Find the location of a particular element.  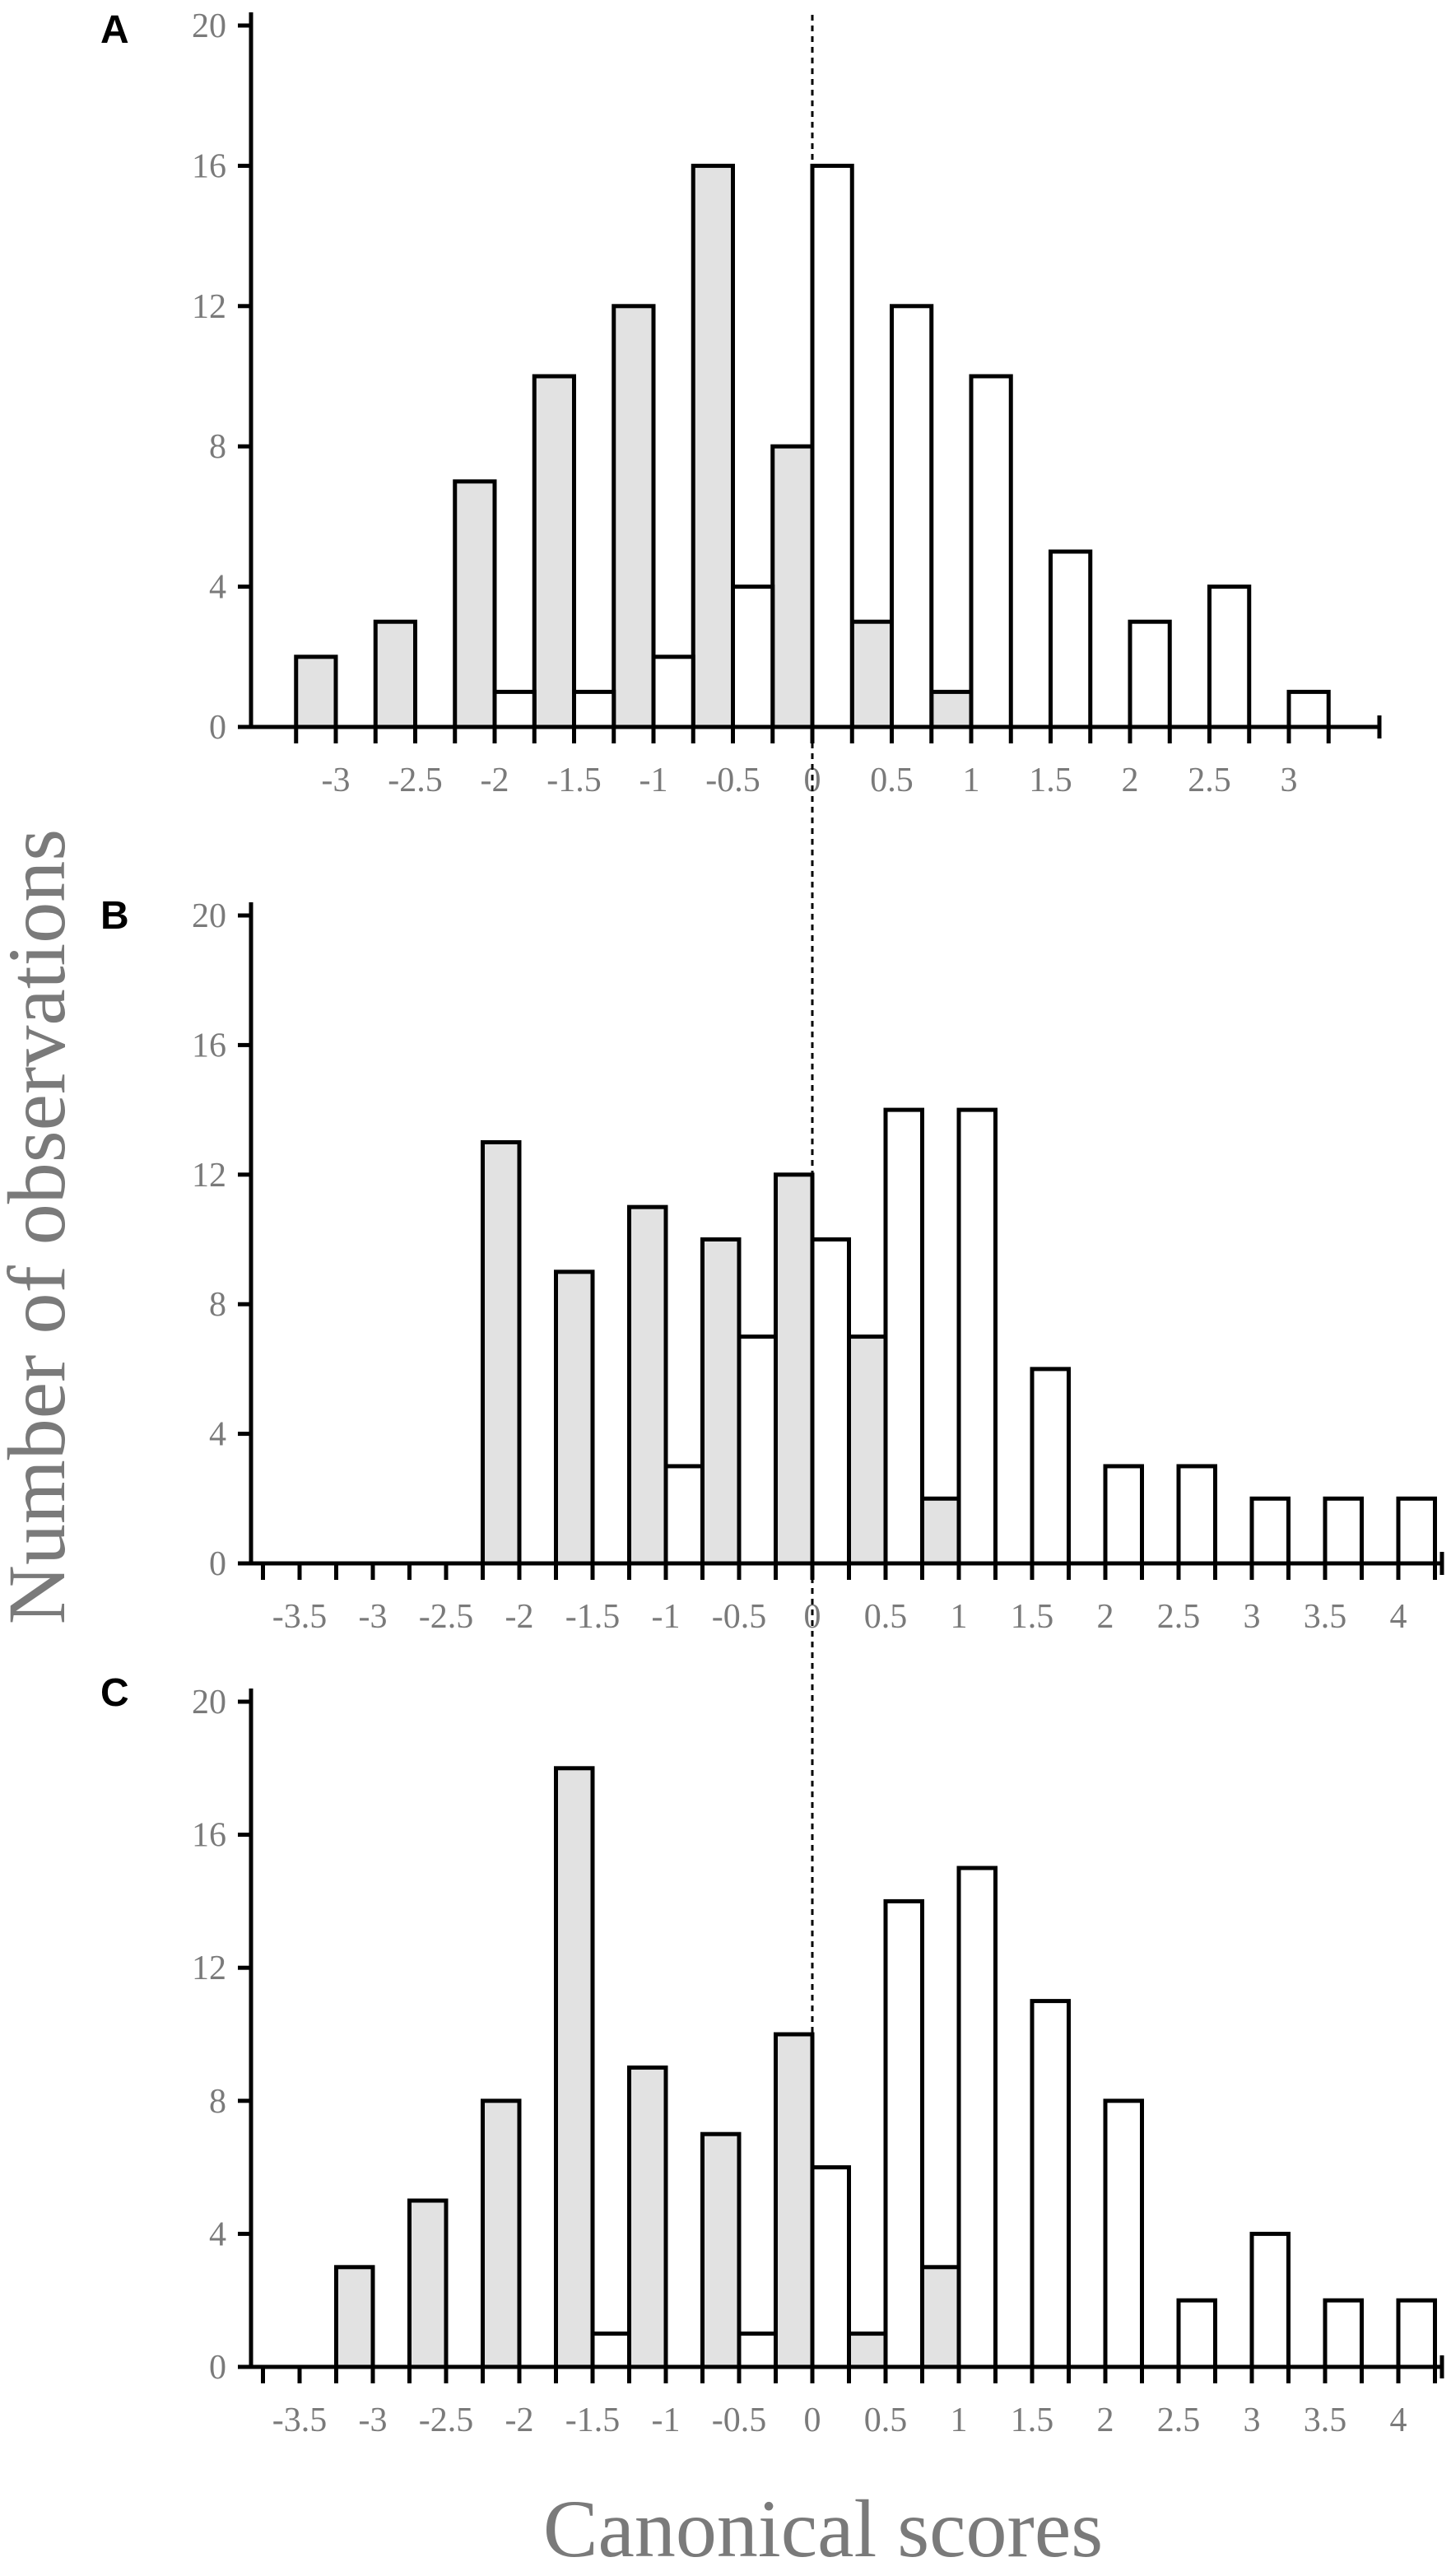

bar-a-series1-m3 is located at coordinates (316, 691).